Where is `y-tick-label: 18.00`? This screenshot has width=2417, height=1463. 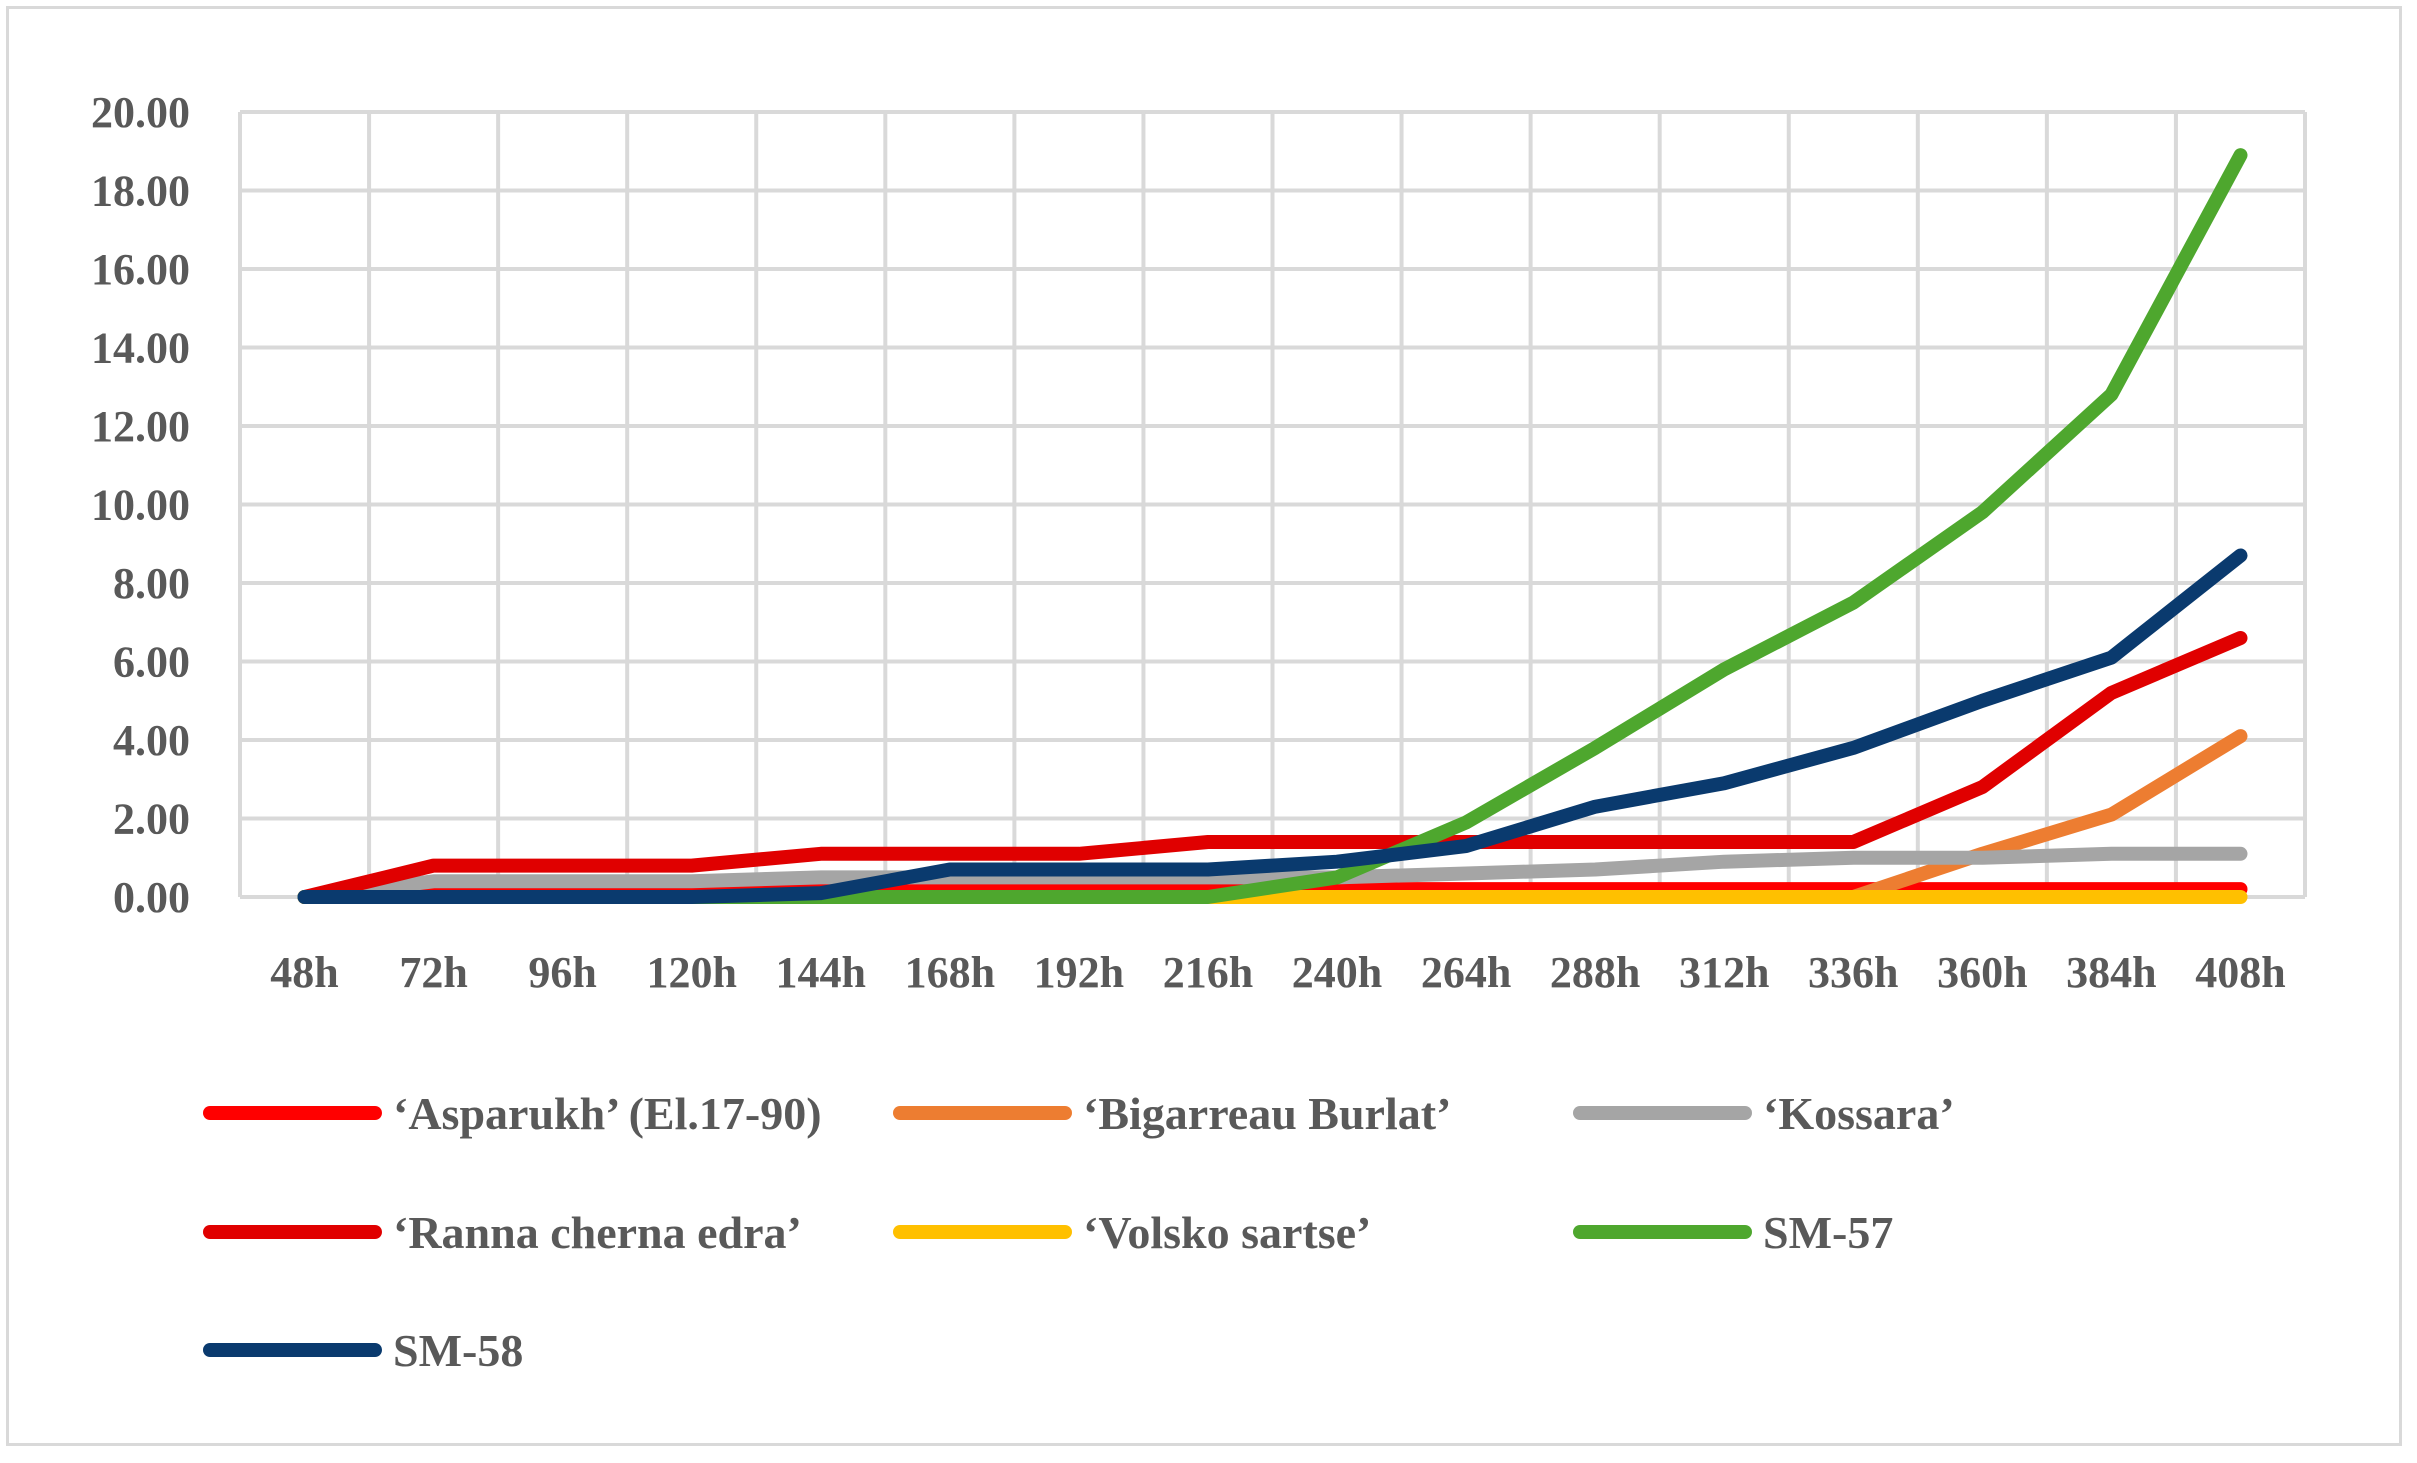 y-tick-label: 18.00 is located at coordinates (140, 191).